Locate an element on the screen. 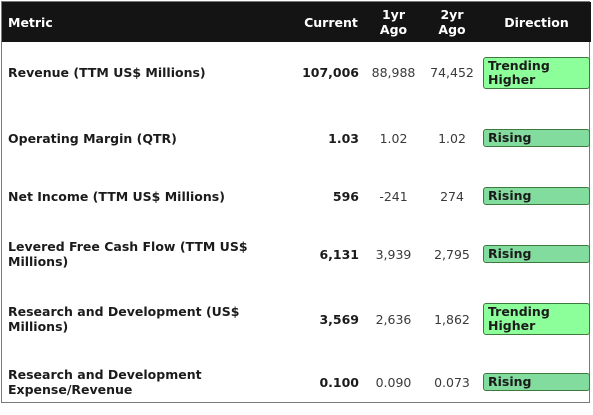 This screenshot has width=593, height=415. header-current: Current is located at coordinates (331, 22).